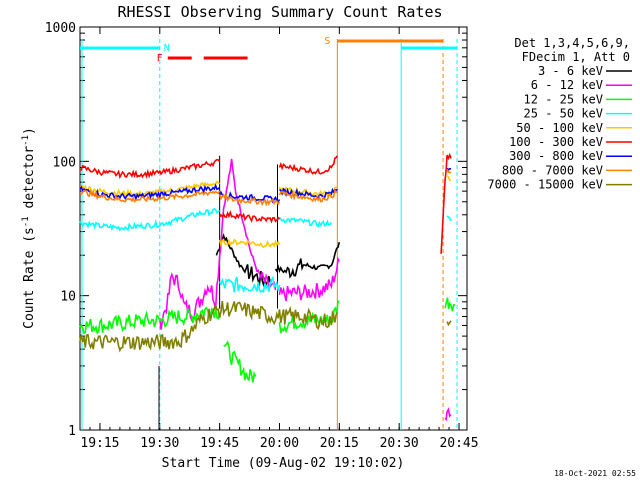 This screenshot has width=640, height=480. I want to click on flag-label-n: N, so click(167, 48).